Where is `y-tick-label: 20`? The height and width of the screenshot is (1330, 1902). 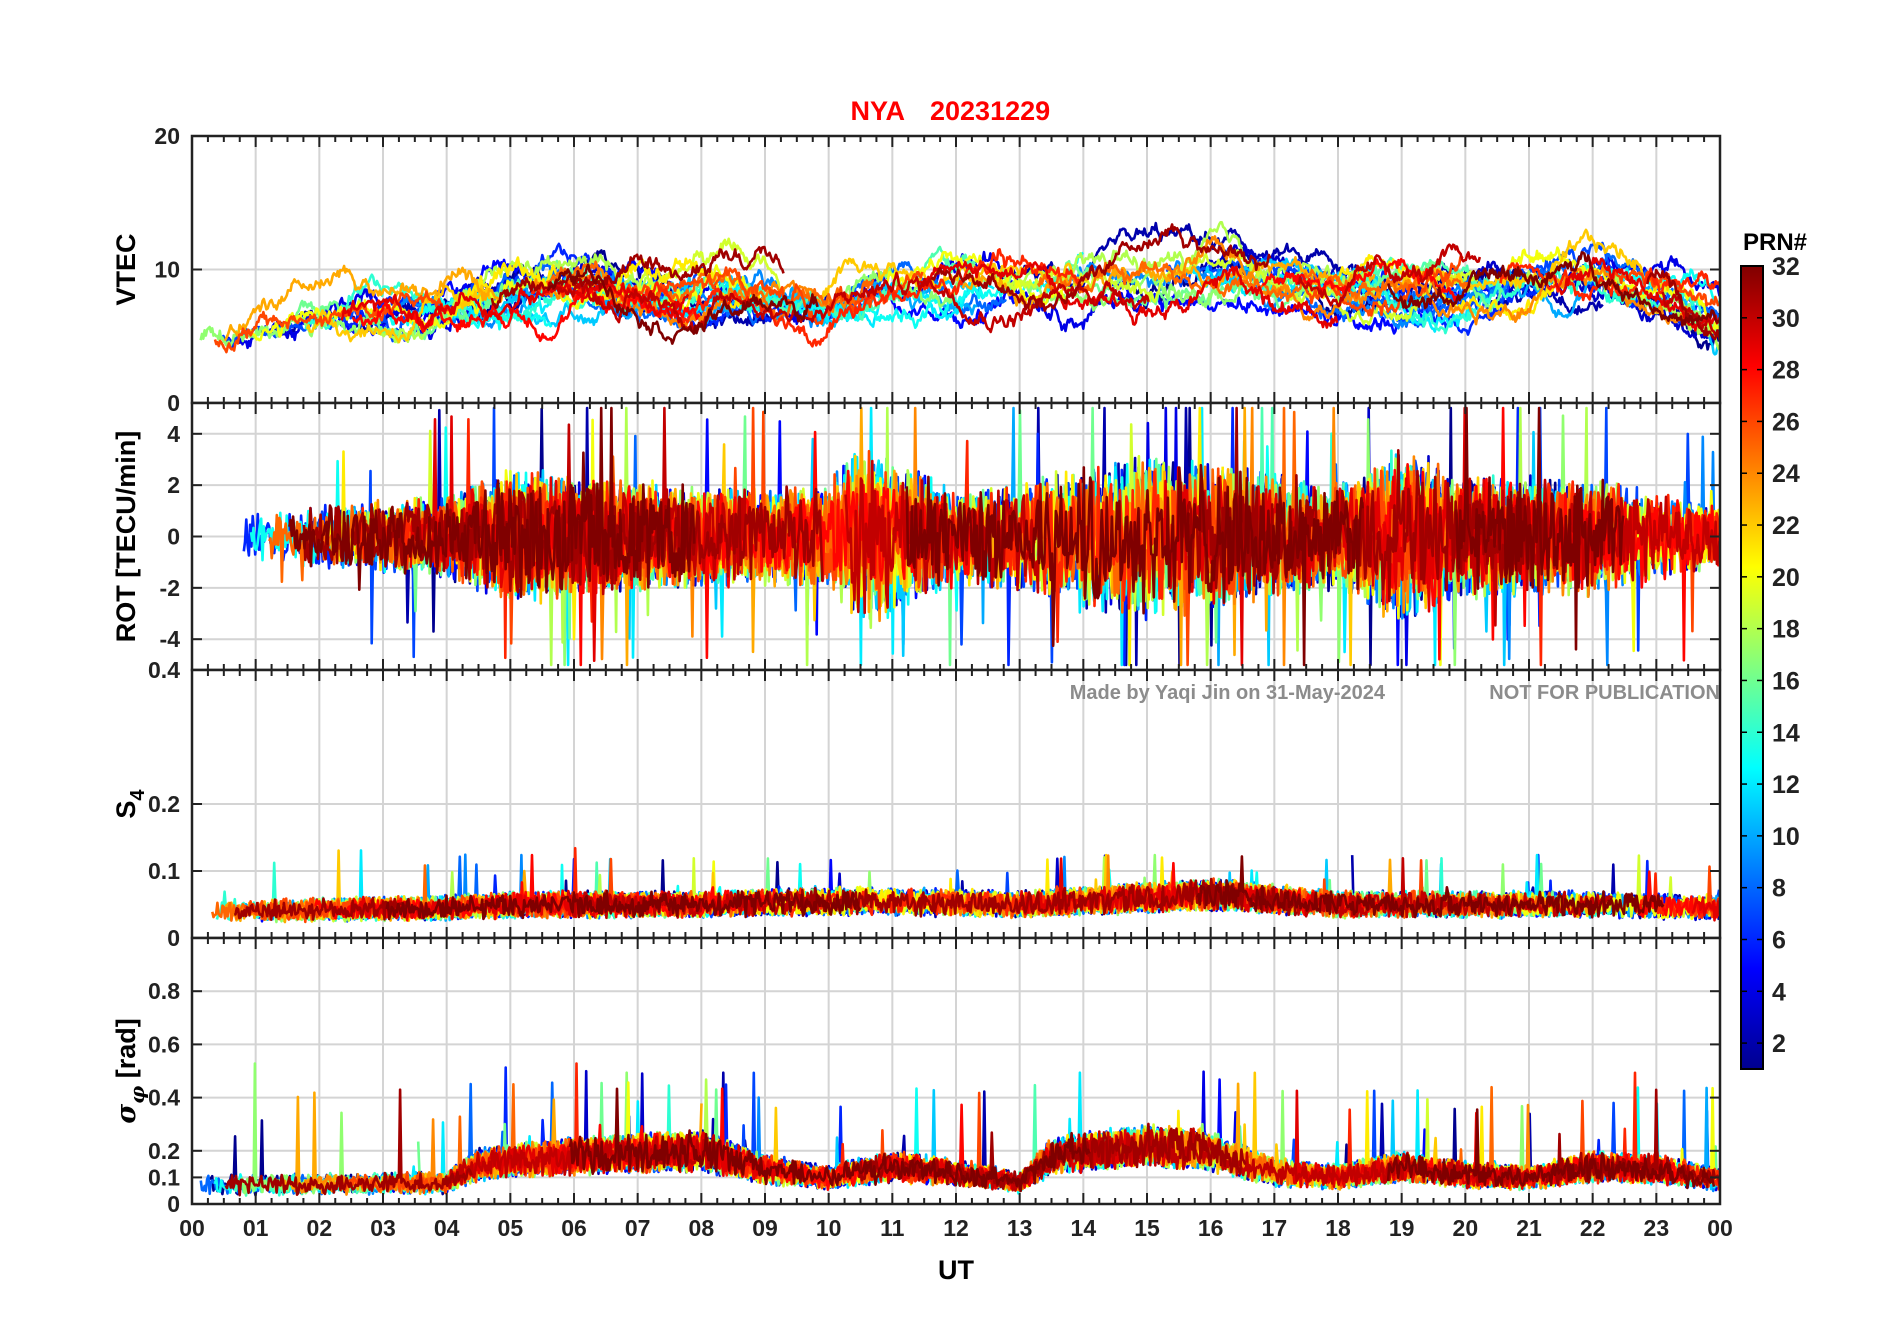
y-tick-label: 20 is located at coordinates (167, 136).